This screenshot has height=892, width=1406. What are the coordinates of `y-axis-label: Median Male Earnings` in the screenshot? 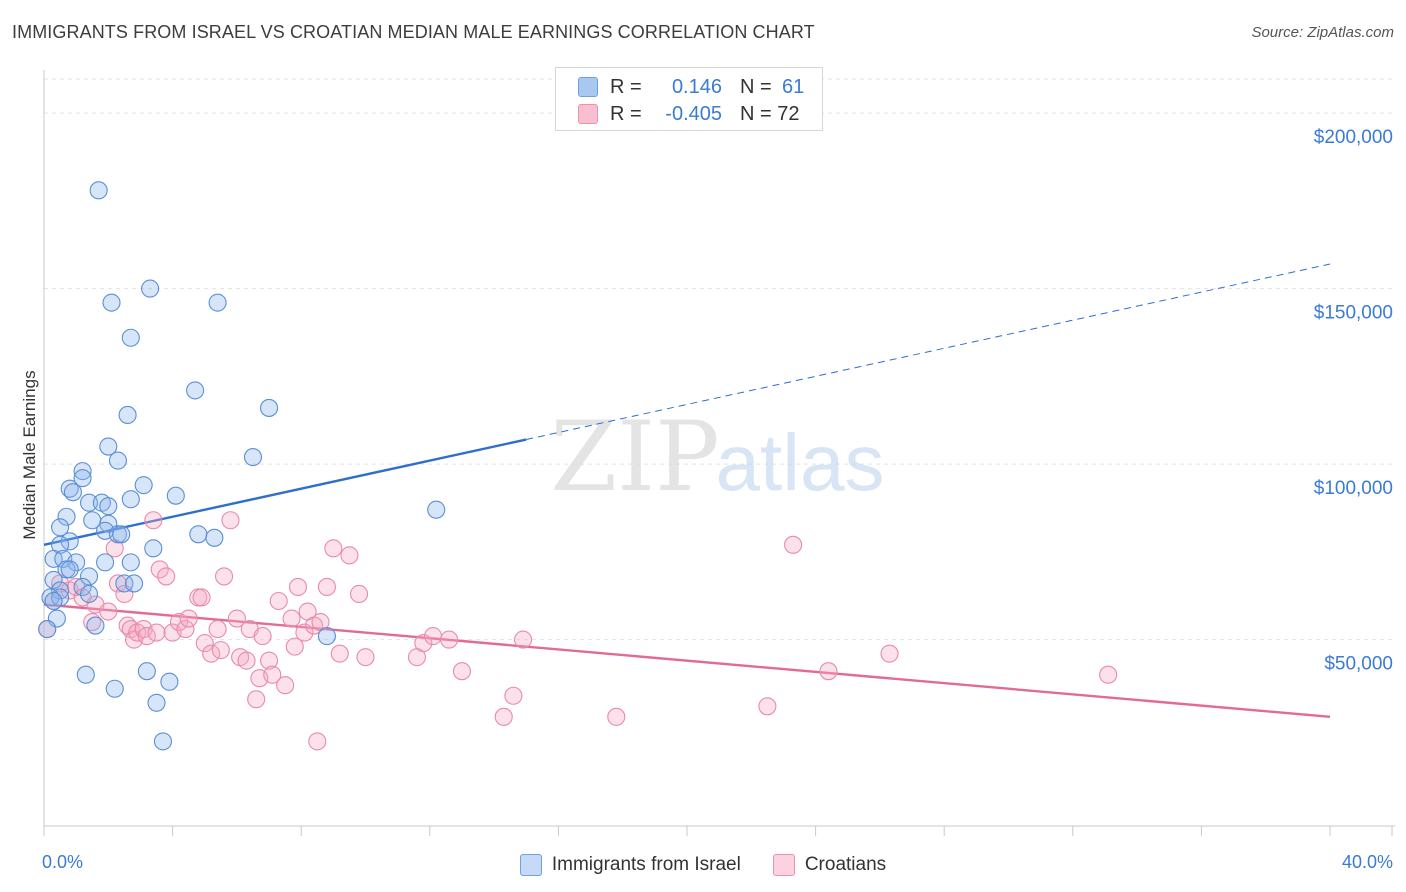 It's located at (29, 455).